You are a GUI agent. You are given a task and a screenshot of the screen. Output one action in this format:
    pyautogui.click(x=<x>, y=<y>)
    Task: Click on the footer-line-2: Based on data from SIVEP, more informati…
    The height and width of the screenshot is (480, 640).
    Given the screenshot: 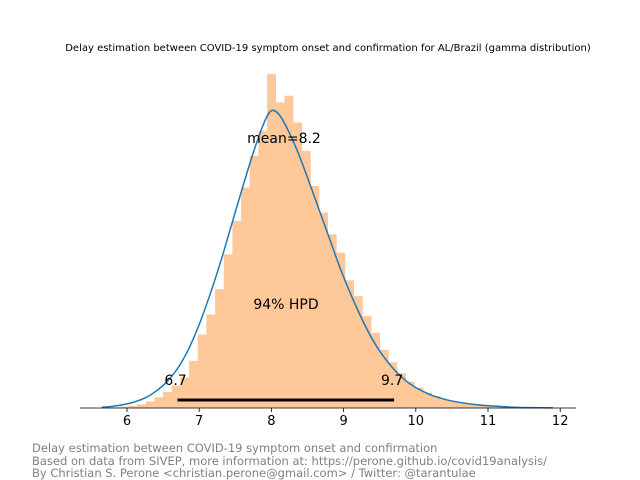 What is the action you would take?
    pyautogui.click(x=290, y=460)
    